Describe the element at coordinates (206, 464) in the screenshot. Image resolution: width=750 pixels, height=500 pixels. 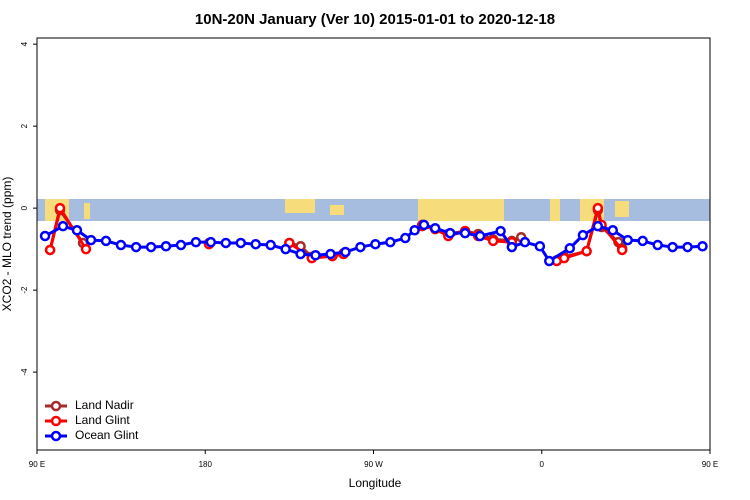
I see `x-tick-label: 180` at that location.